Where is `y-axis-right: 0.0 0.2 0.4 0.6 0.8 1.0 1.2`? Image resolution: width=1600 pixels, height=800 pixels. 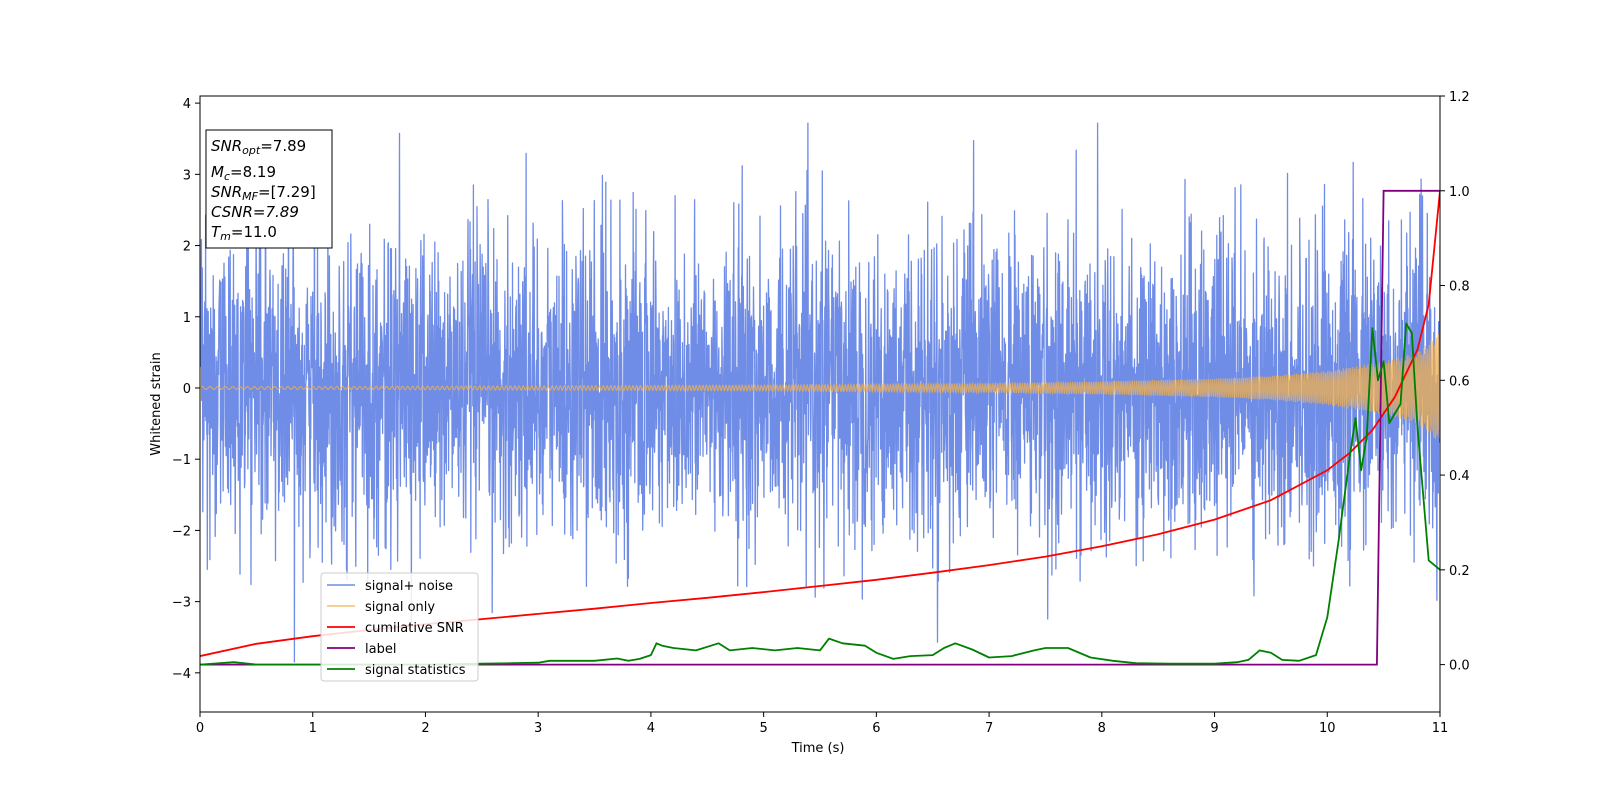 y-axis-right: 0.0 0.2 0.4 0.6 0.8 1.0 1.2 is located at coordinates (1455, 382).